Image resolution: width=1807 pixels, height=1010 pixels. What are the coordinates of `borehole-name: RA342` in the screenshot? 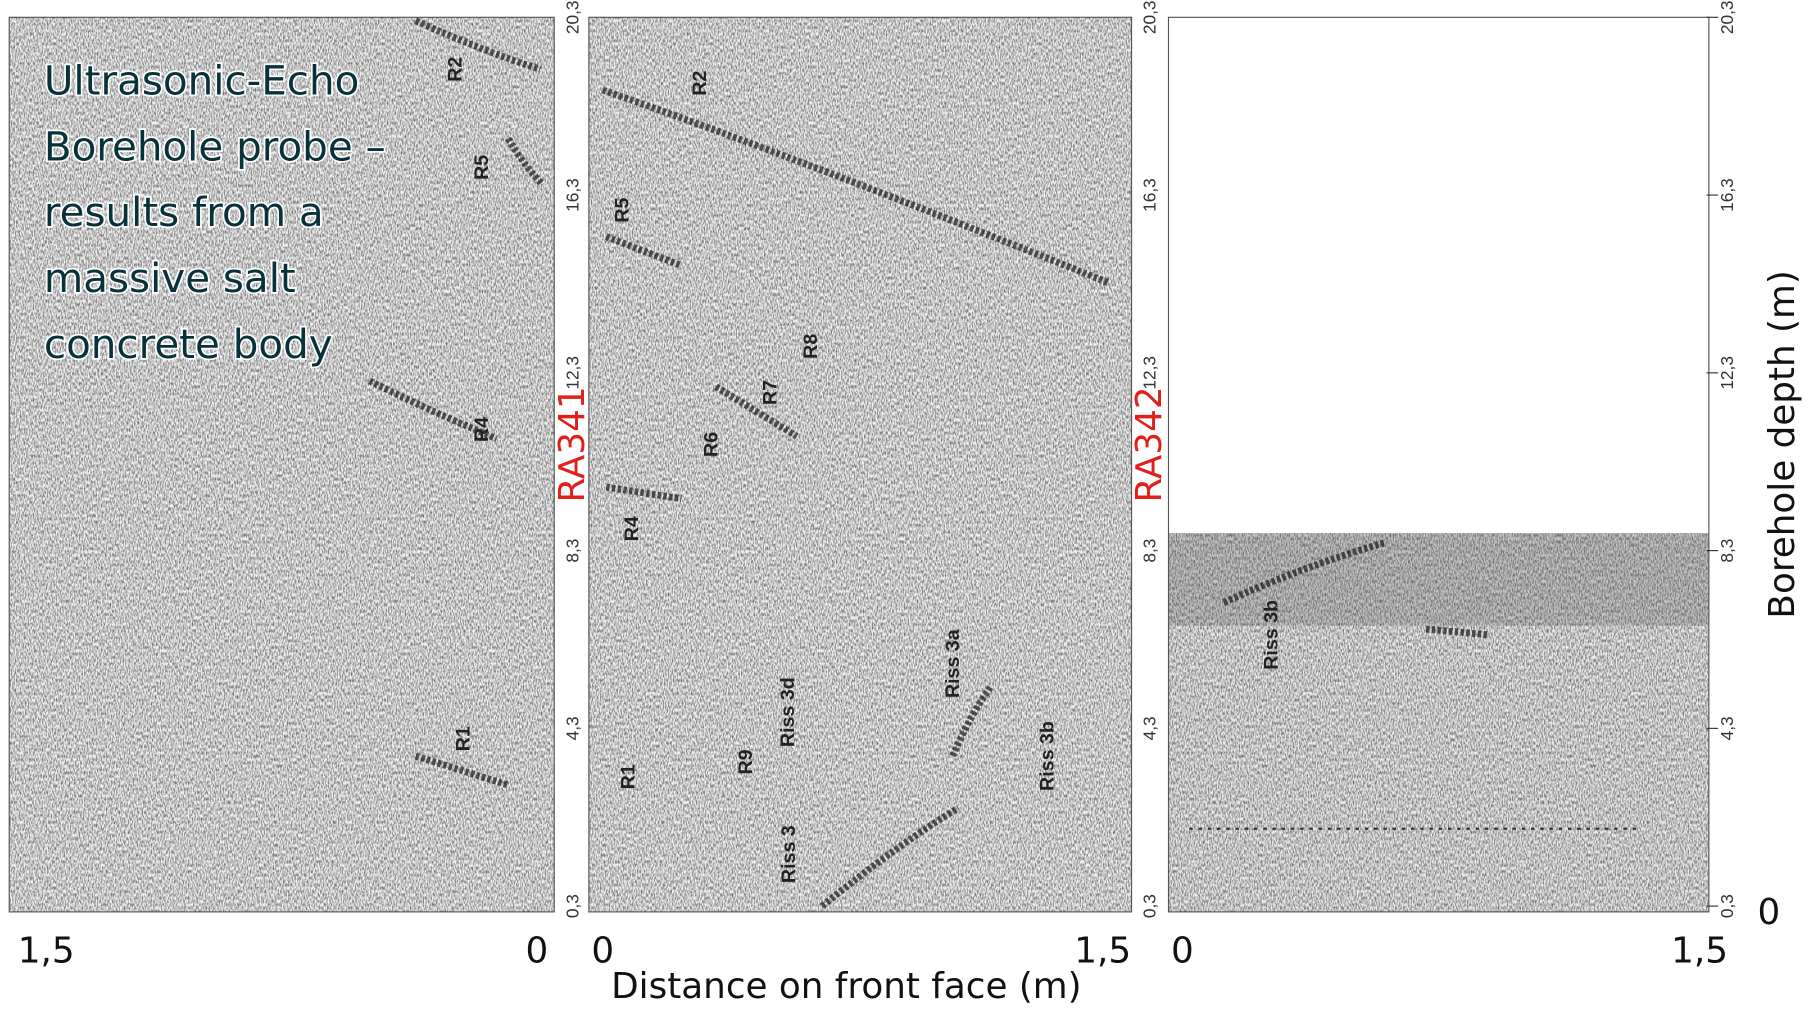 It's located at (1149, 444).